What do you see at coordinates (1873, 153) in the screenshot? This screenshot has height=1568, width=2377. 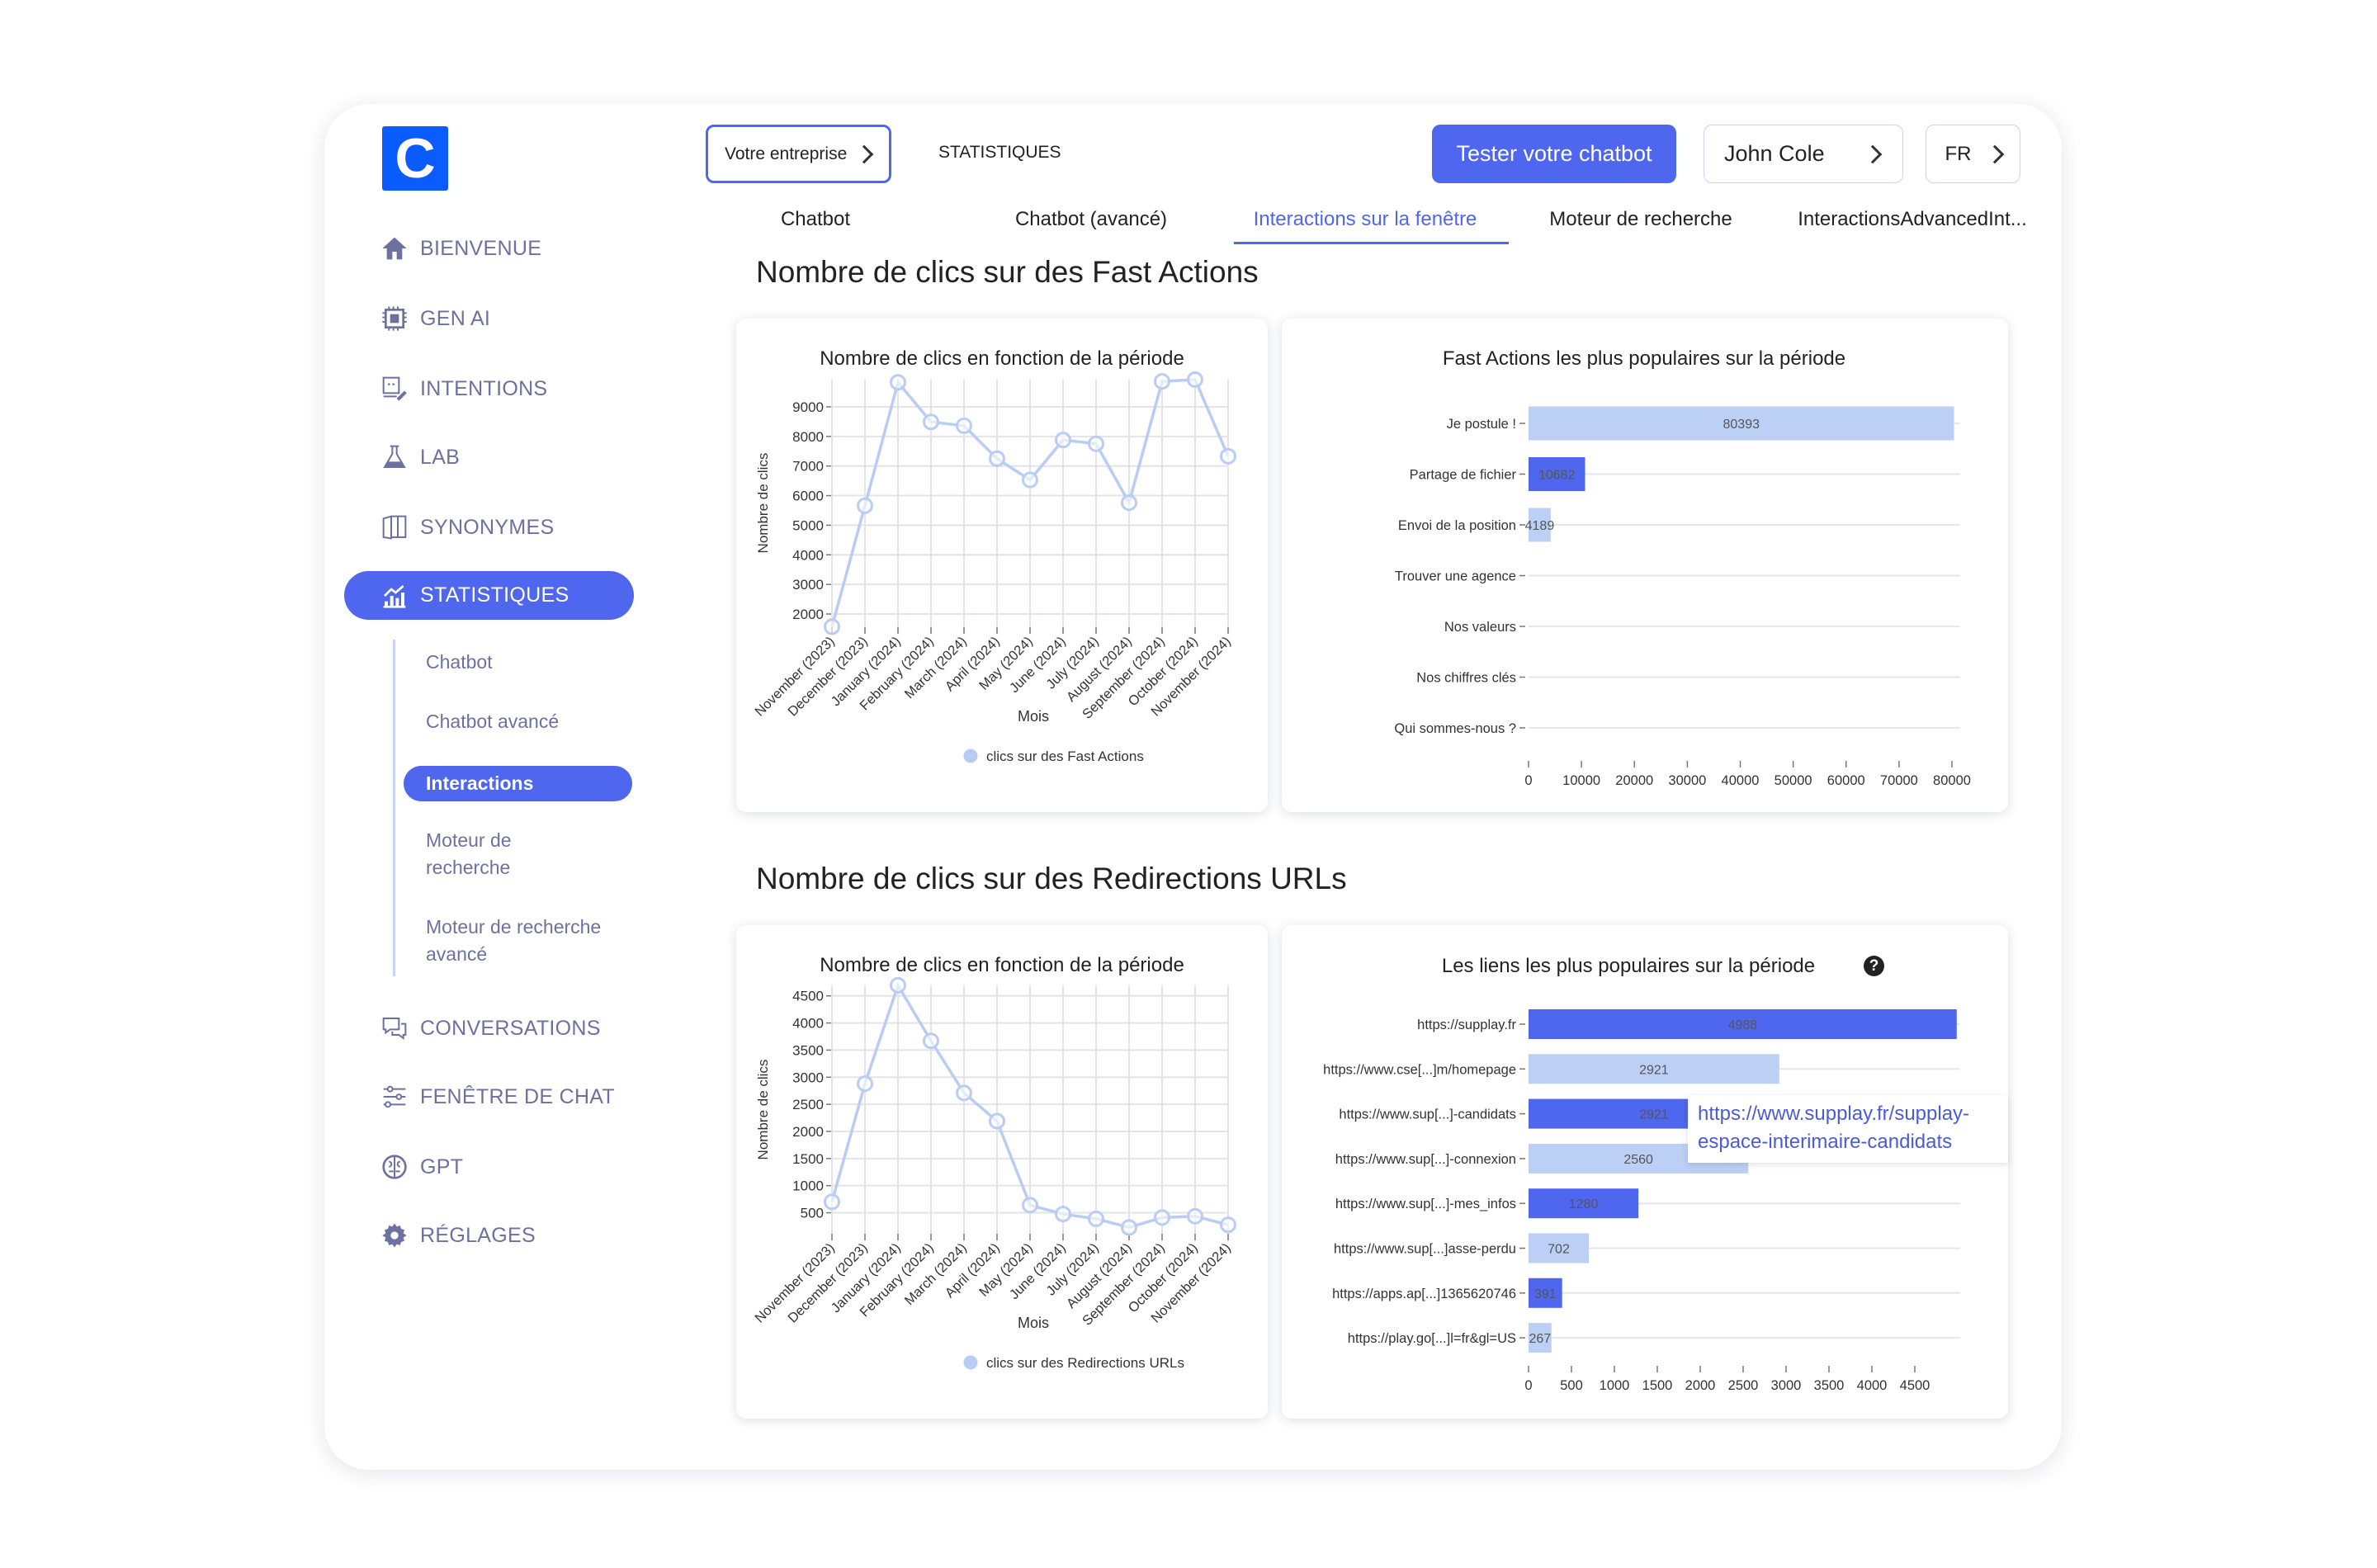 I see `chevron-right-icon` at bounding box center [1873, 153].